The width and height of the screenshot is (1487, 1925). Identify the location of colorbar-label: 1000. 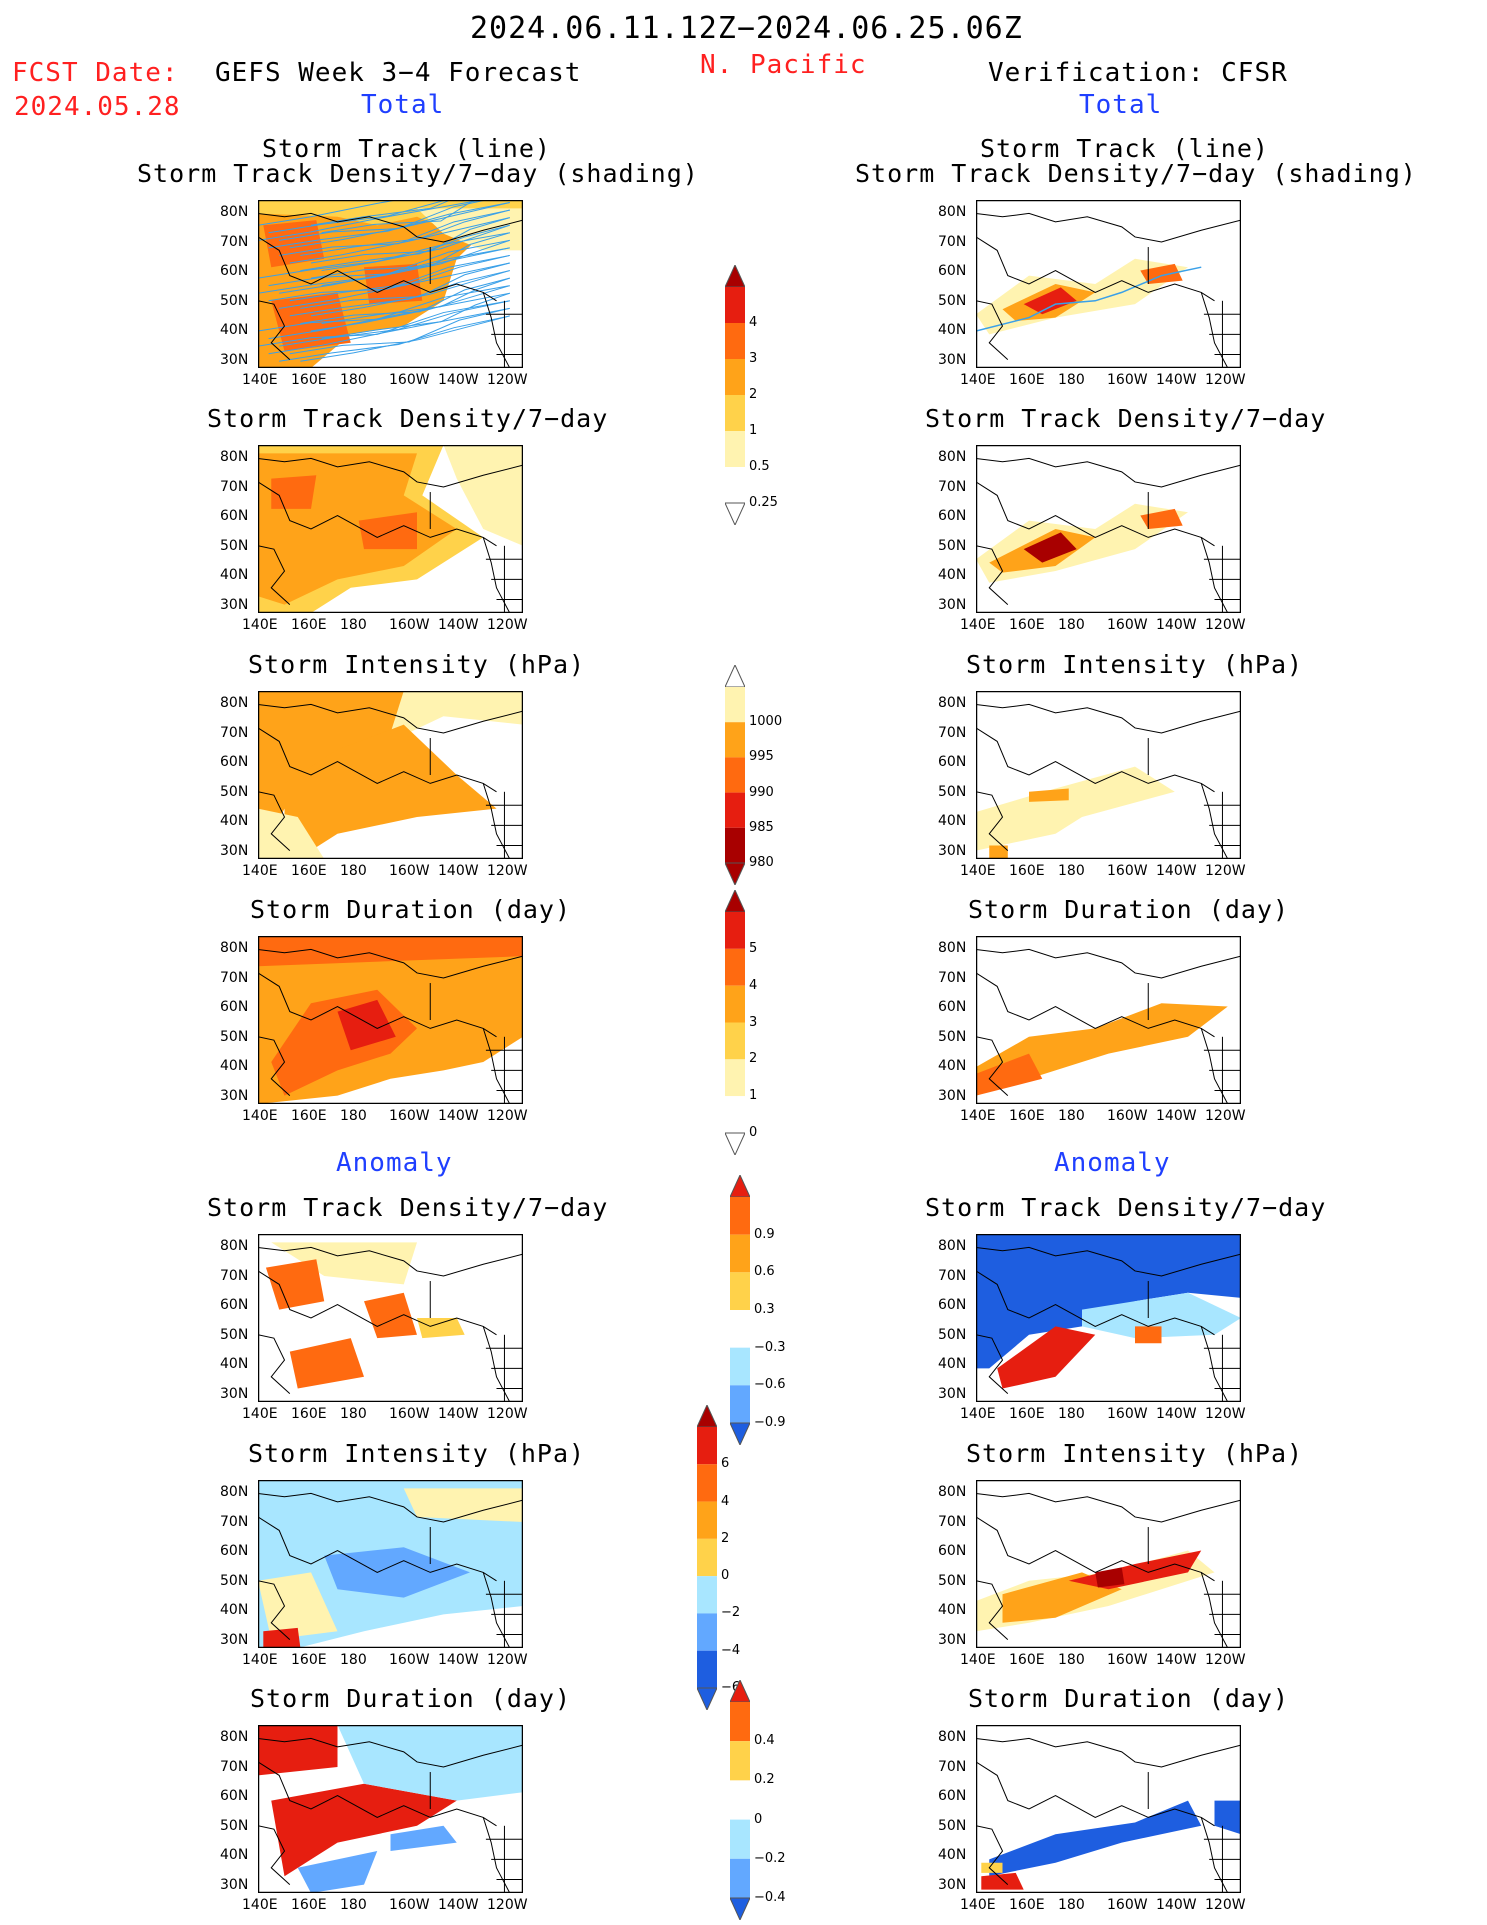
(766, 722).